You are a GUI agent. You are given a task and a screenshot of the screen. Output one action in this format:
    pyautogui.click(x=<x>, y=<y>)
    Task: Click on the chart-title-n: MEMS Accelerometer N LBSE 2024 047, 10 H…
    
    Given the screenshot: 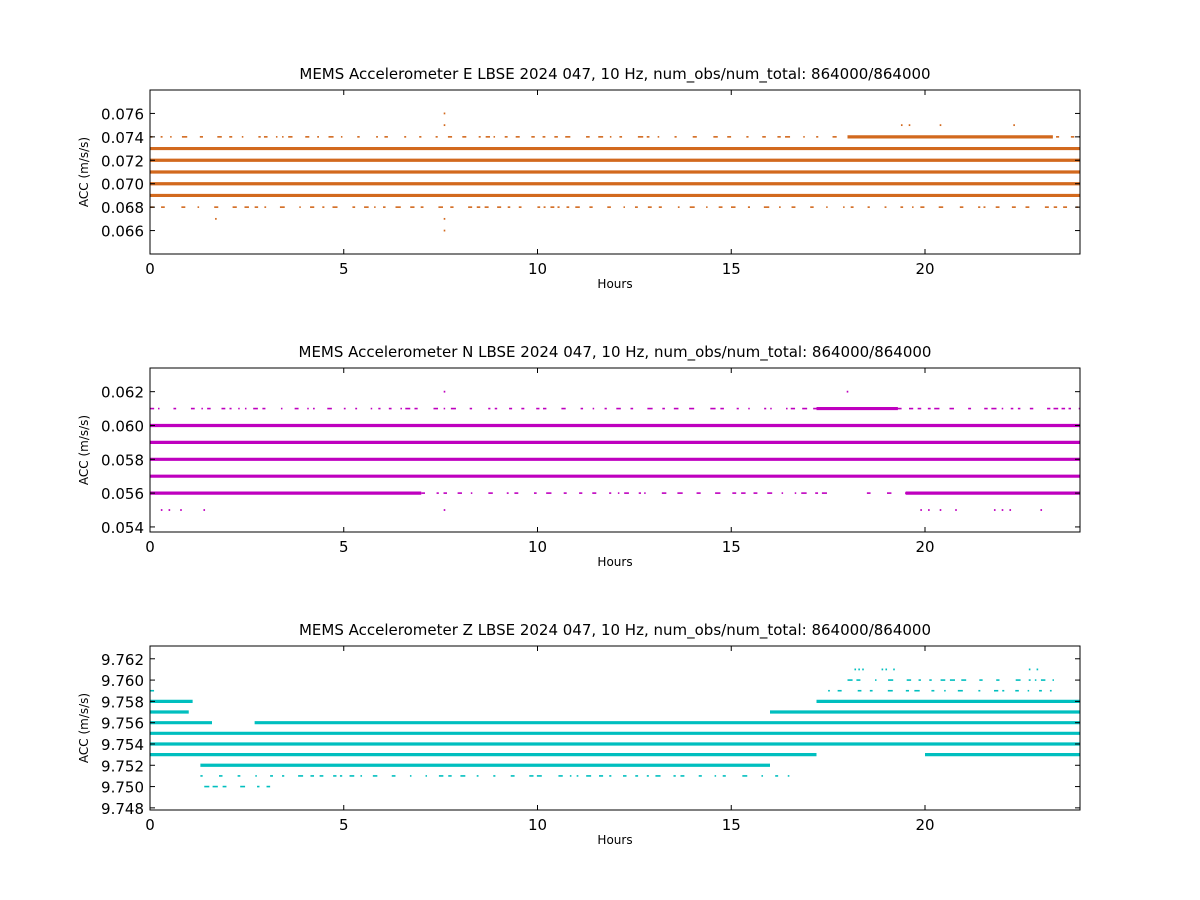 What is the action you would take?
    pyautogui.click(x=615, y=352)
    